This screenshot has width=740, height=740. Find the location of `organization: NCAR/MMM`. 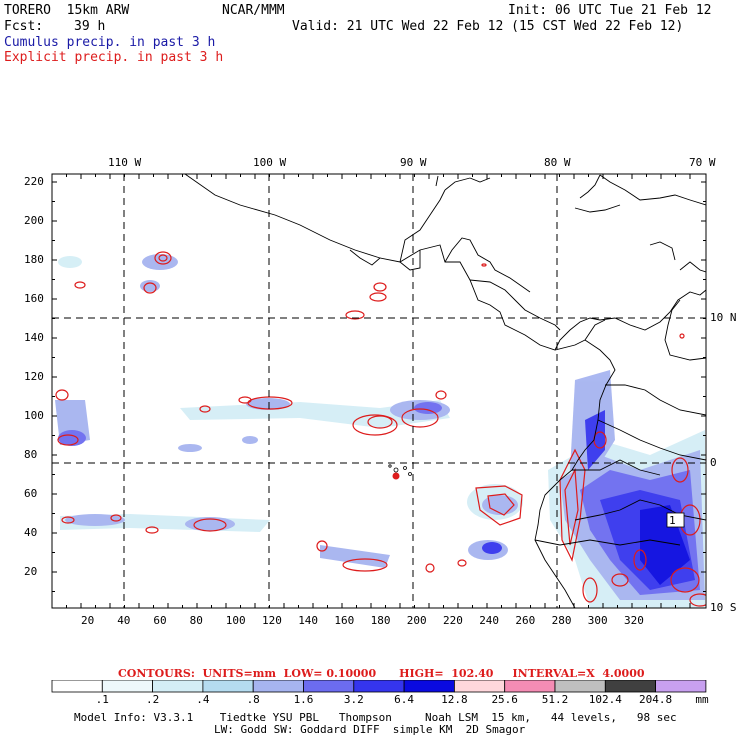

organization: NCAR/MMM is located at coordinates (253, 10).